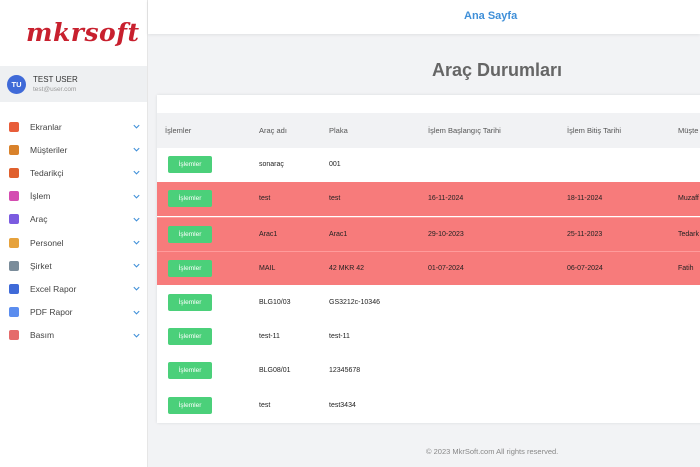 The height and width of the screenshot is (467, 700). What do you see at coordinates (14, 242) in the screenshot?
I see `personnel-icon` at bounding box center [14, 242].